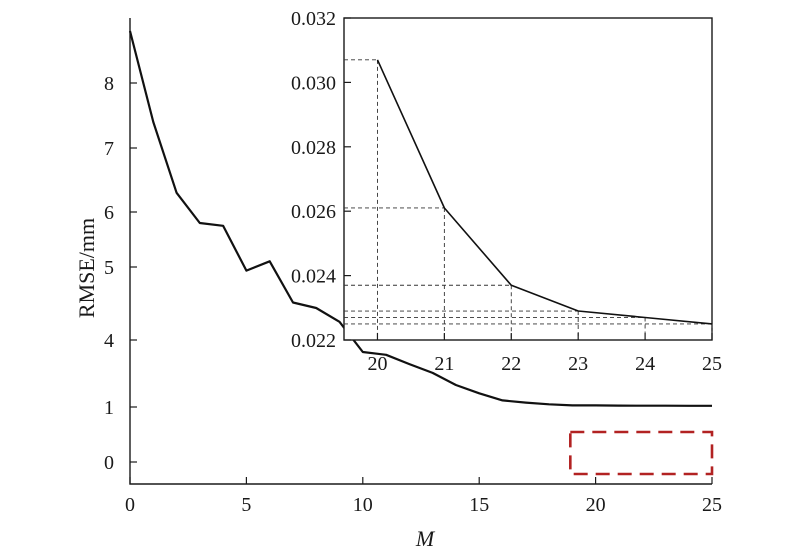 The height and width of the screenshot is (557, 800). I want to click on main-y-tick-label: 6, so click(109, 213).